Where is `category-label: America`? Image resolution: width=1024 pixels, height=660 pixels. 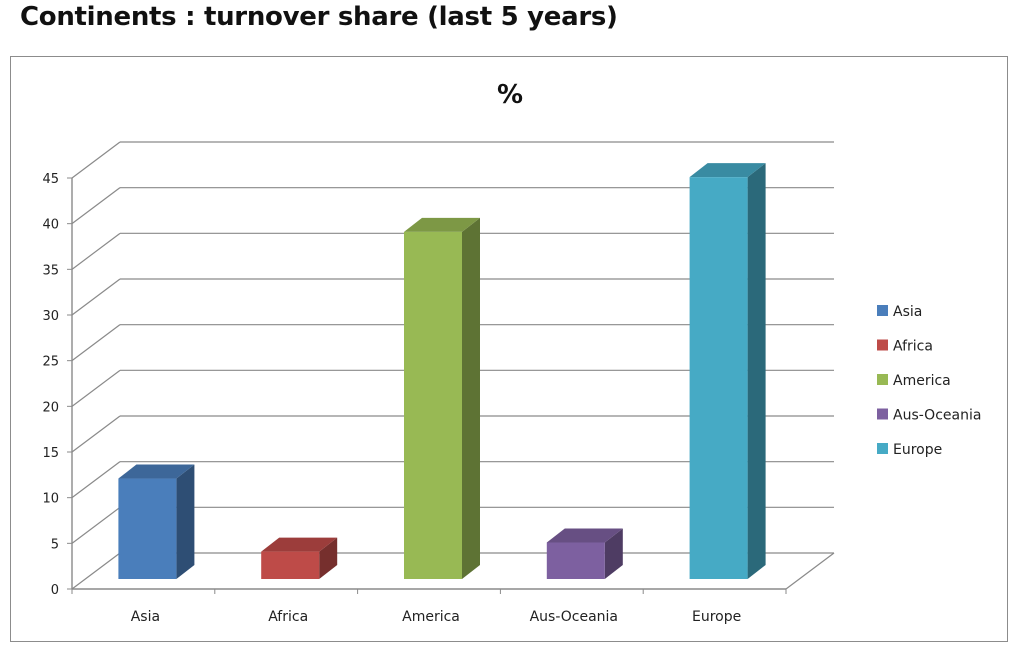 category-label: America is located at coordinates (431, 617).